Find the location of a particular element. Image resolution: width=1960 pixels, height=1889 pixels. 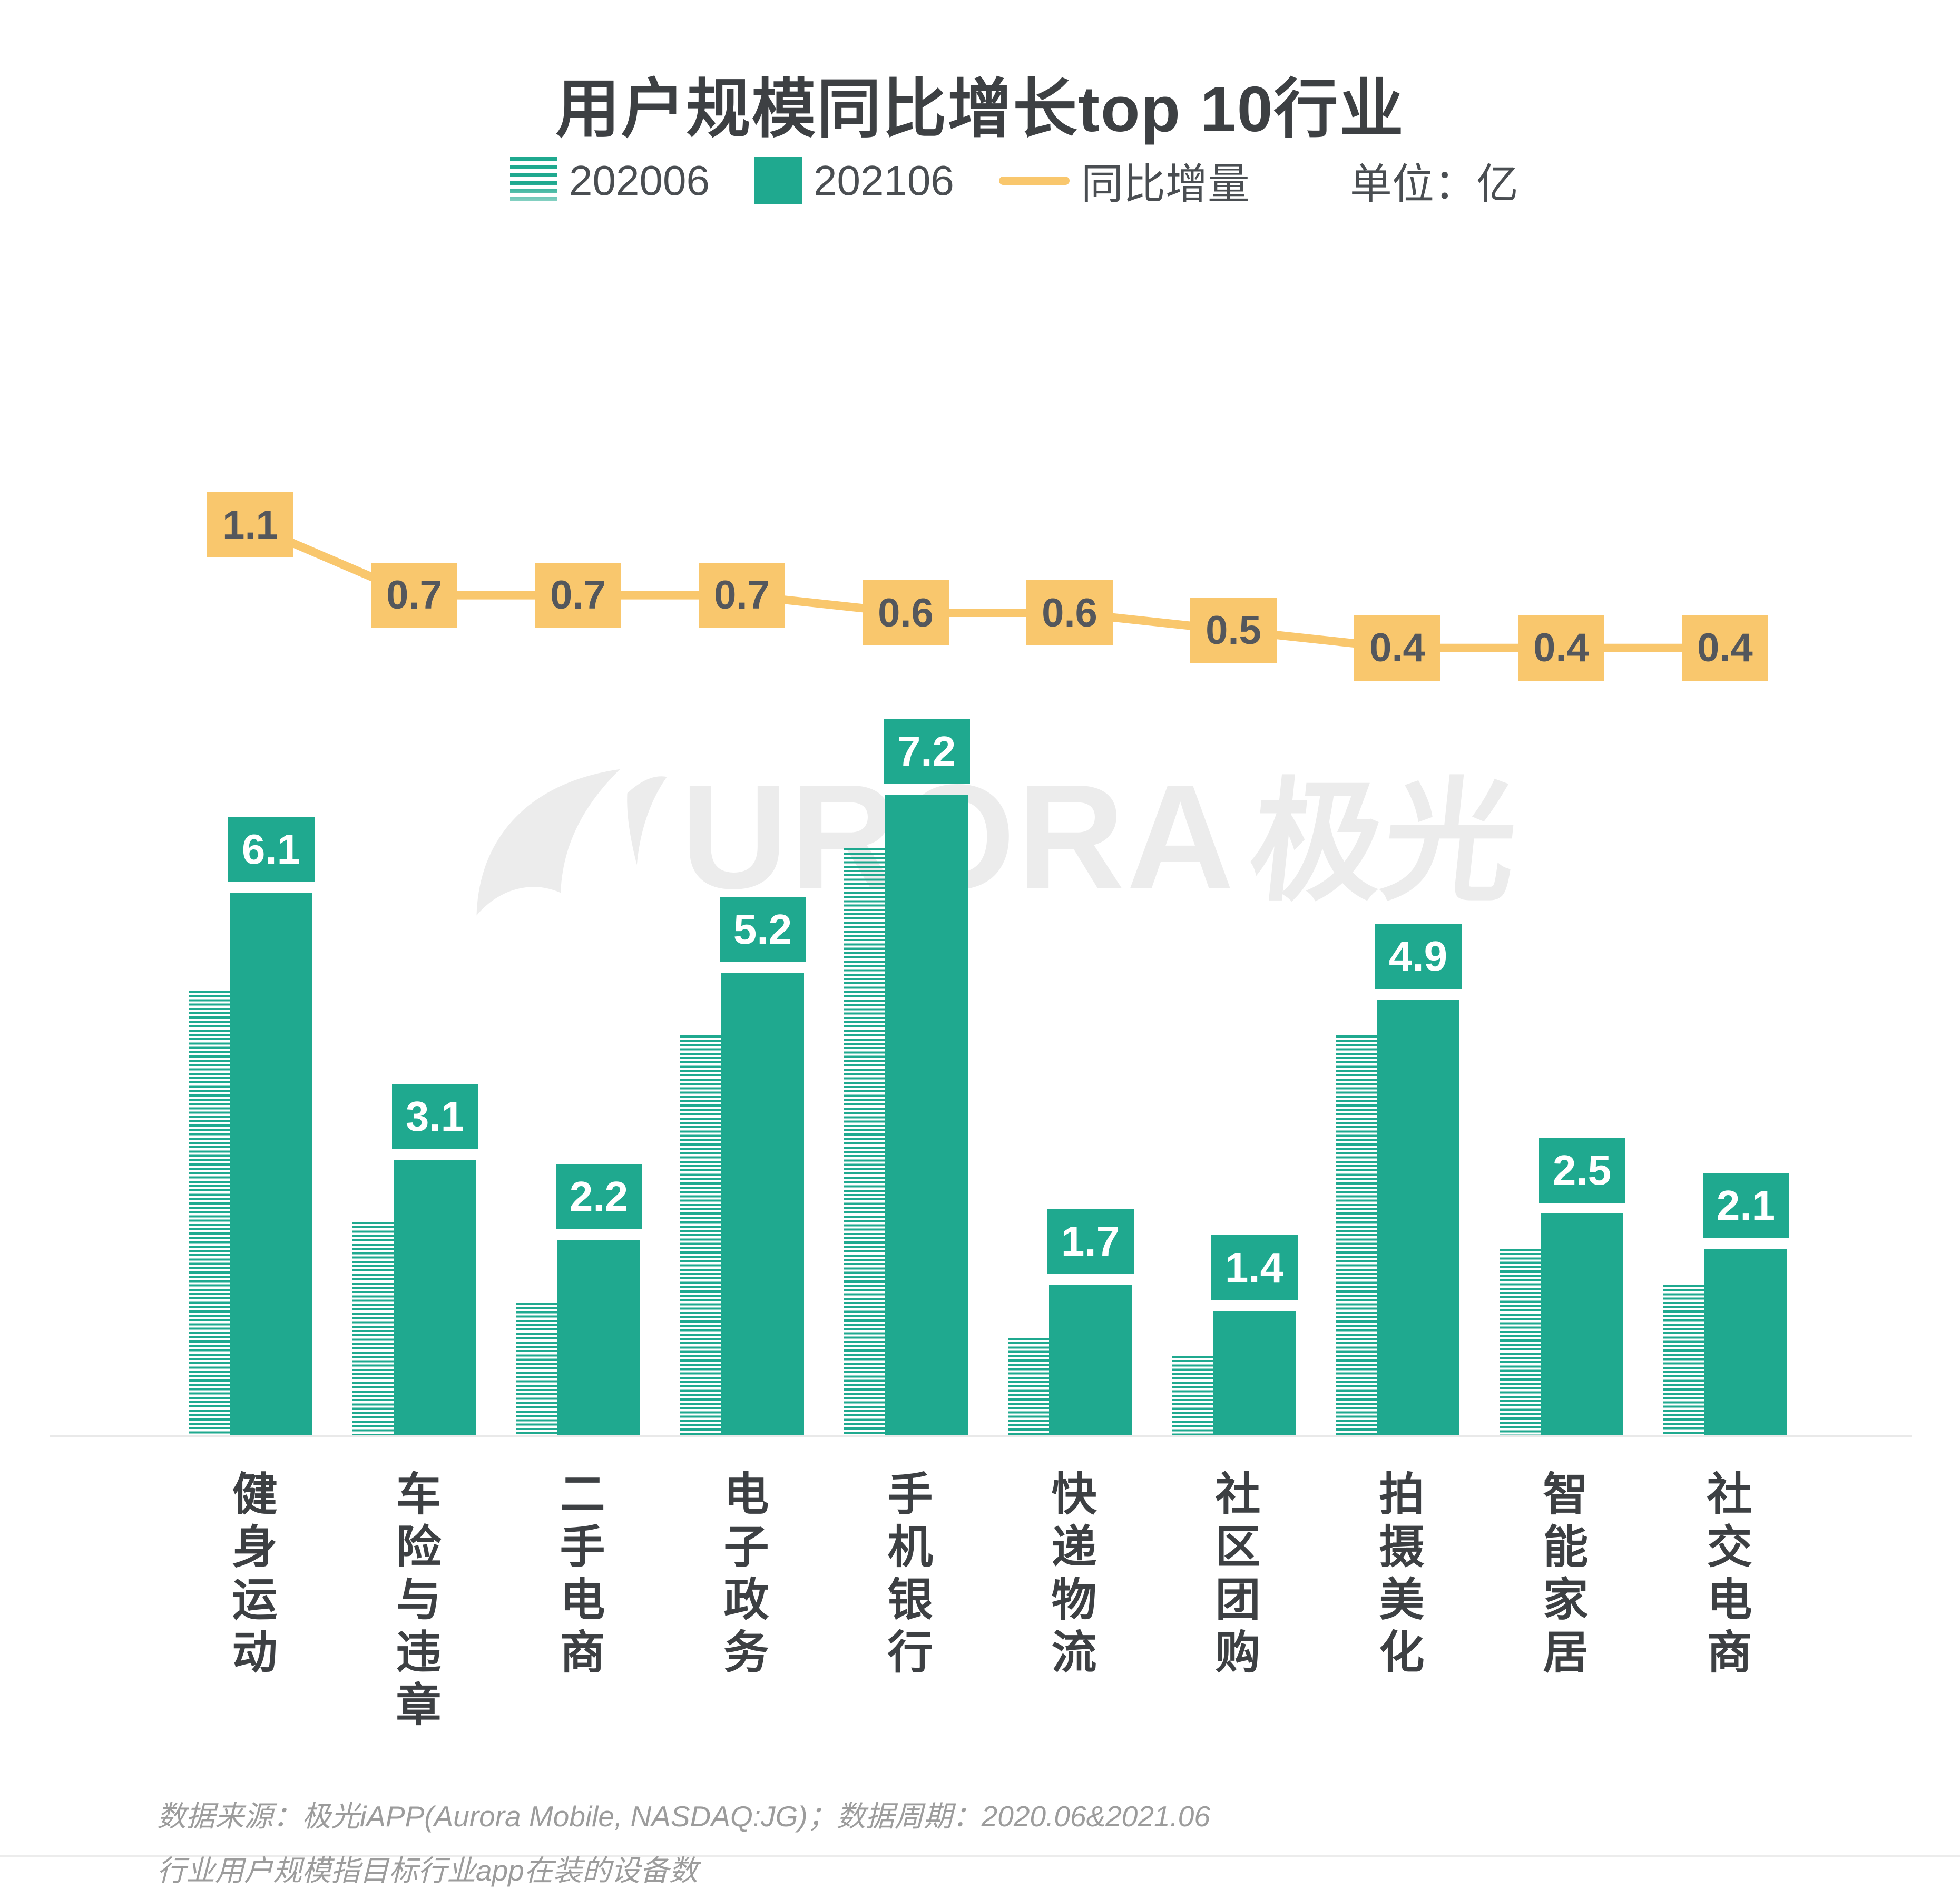

category-label: 车险与违章 is located at coordinates (414, 1602).